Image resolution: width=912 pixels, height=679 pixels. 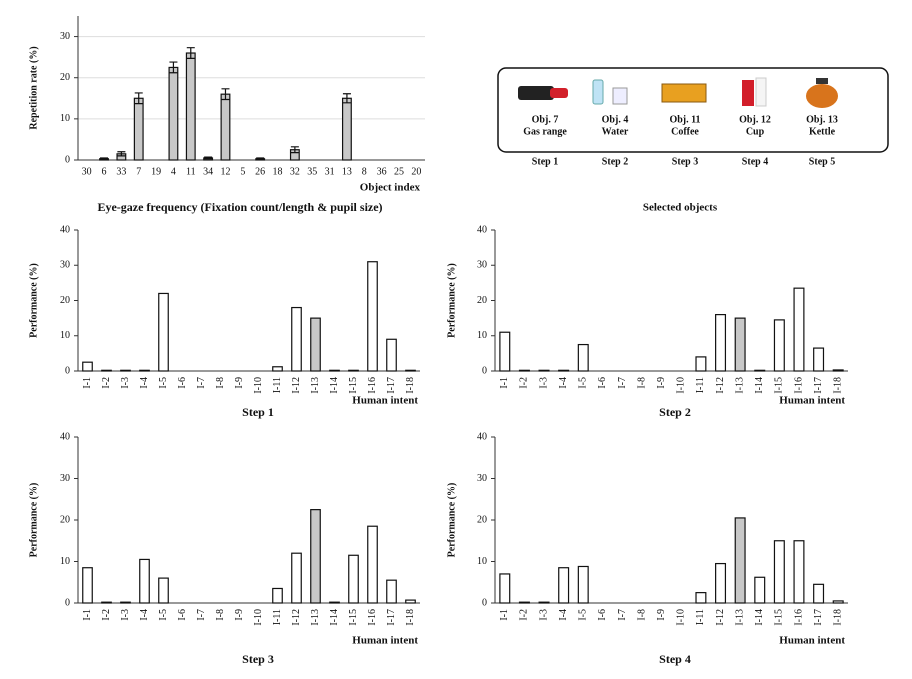 I want to click on object-name: Cup, so click(x=755, y=131).